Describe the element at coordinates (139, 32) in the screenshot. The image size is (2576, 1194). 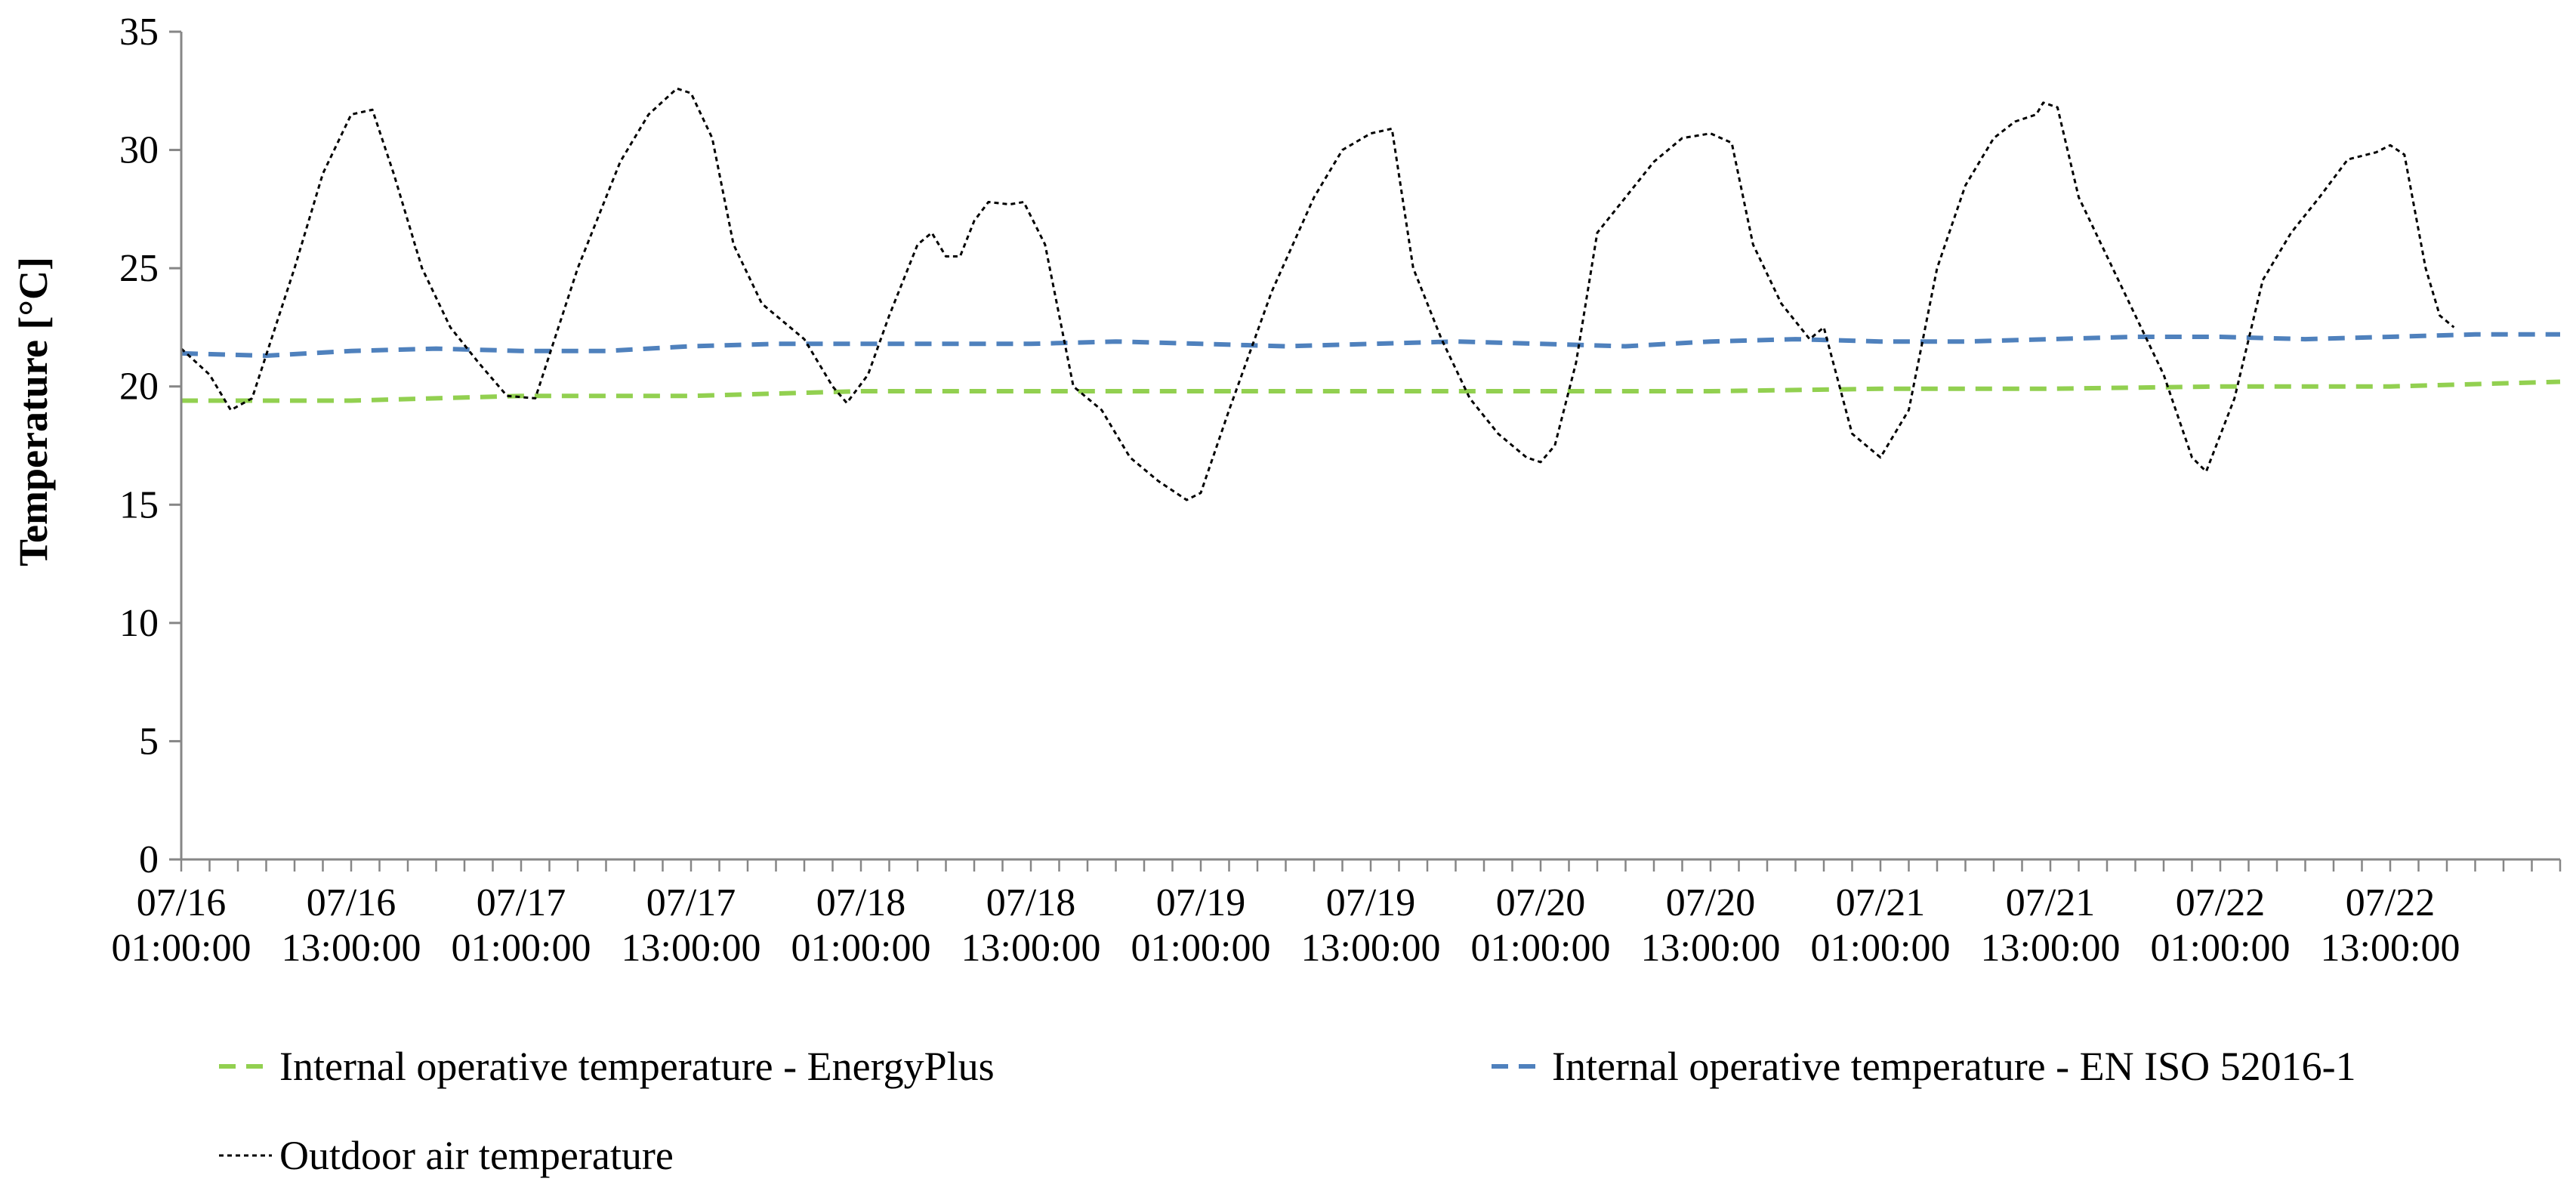
I see `y-tick-label: 35` at that location.